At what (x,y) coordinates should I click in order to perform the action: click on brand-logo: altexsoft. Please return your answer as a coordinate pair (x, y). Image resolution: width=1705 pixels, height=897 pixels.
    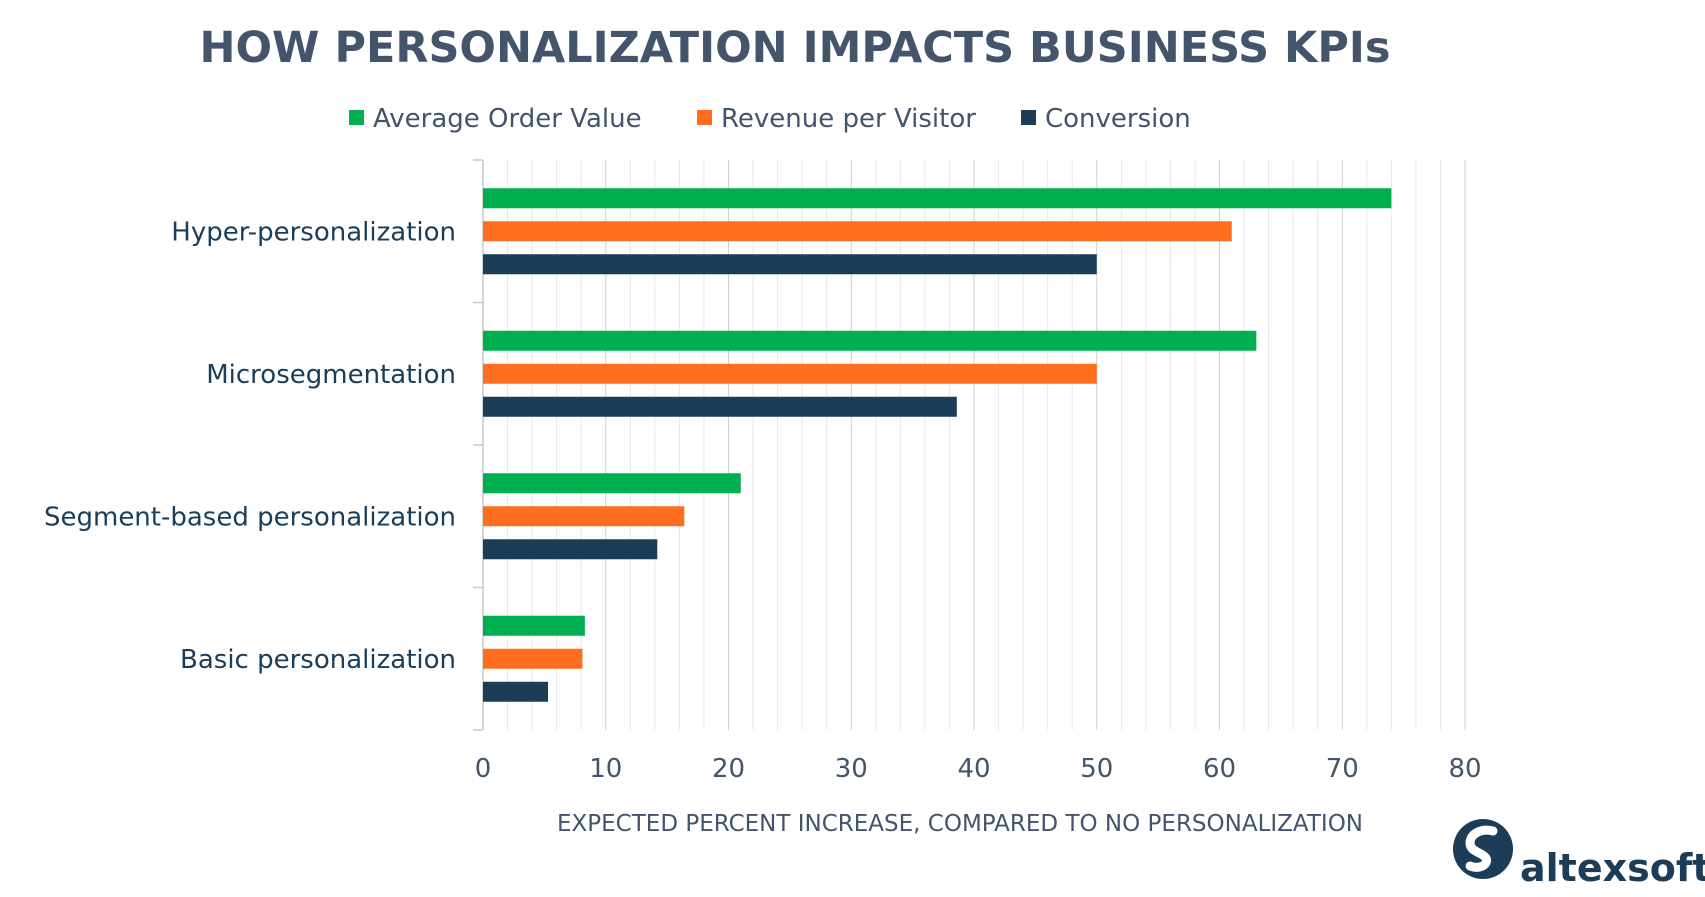
    Looking at the image, I should click on (1579, 854).